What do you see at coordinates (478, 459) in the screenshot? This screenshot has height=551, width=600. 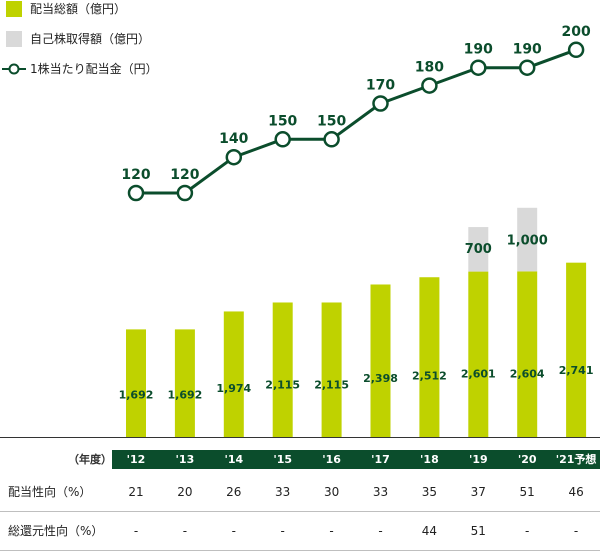 I see `x-tick-label: '19` at bounding box center [478, 459].